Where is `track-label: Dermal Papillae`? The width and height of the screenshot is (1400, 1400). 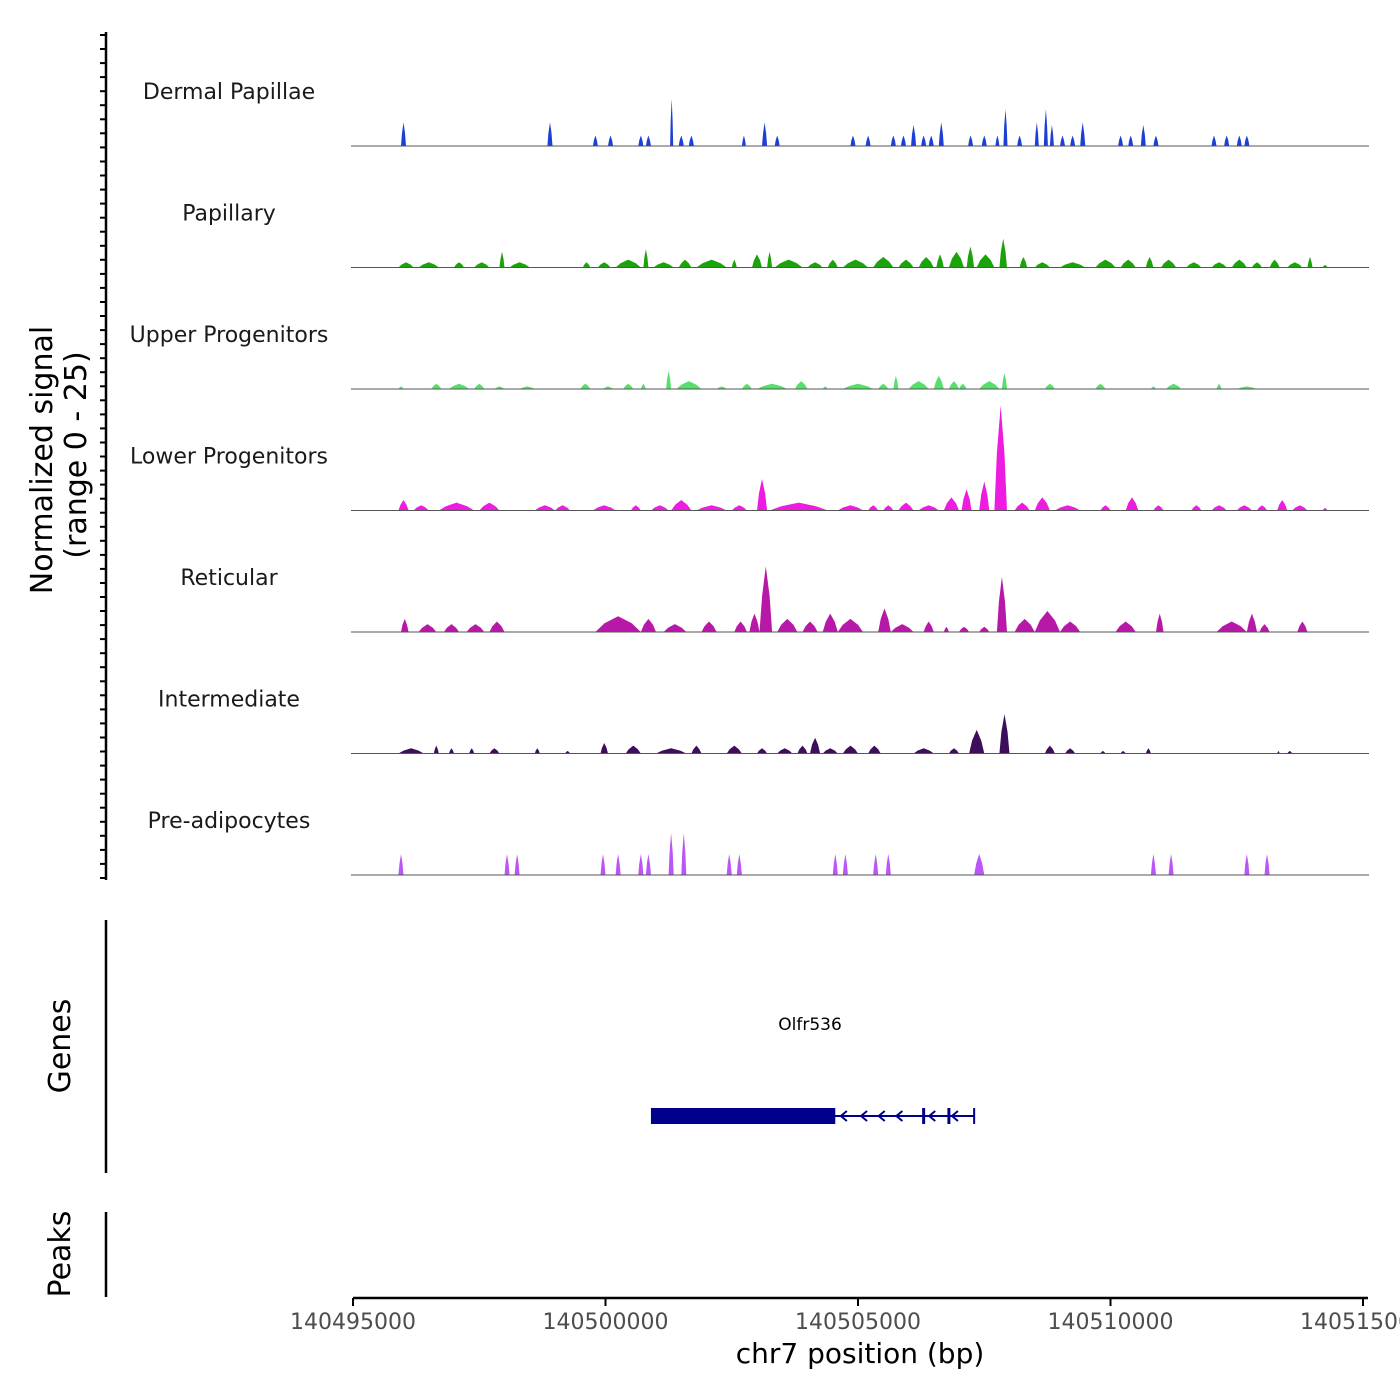 track-label: Dermal Papillae is located at coordinates (229, 92).